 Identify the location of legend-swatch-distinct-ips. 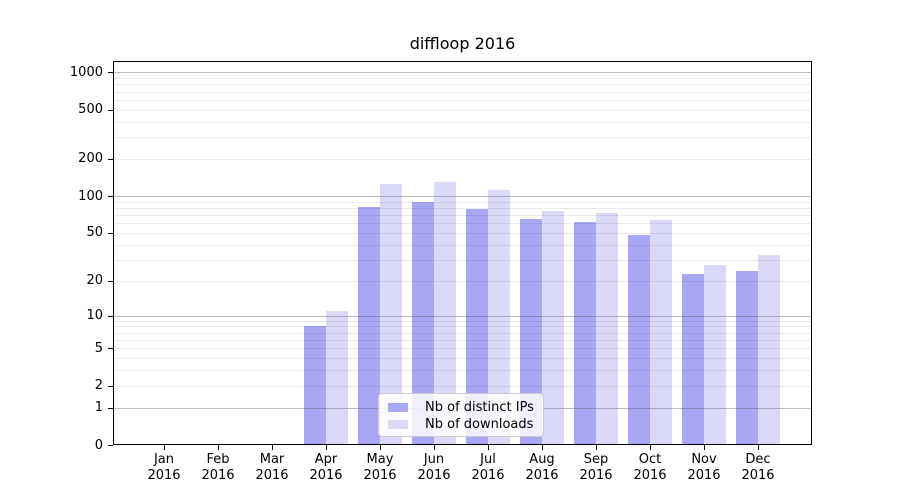
(398, 407).